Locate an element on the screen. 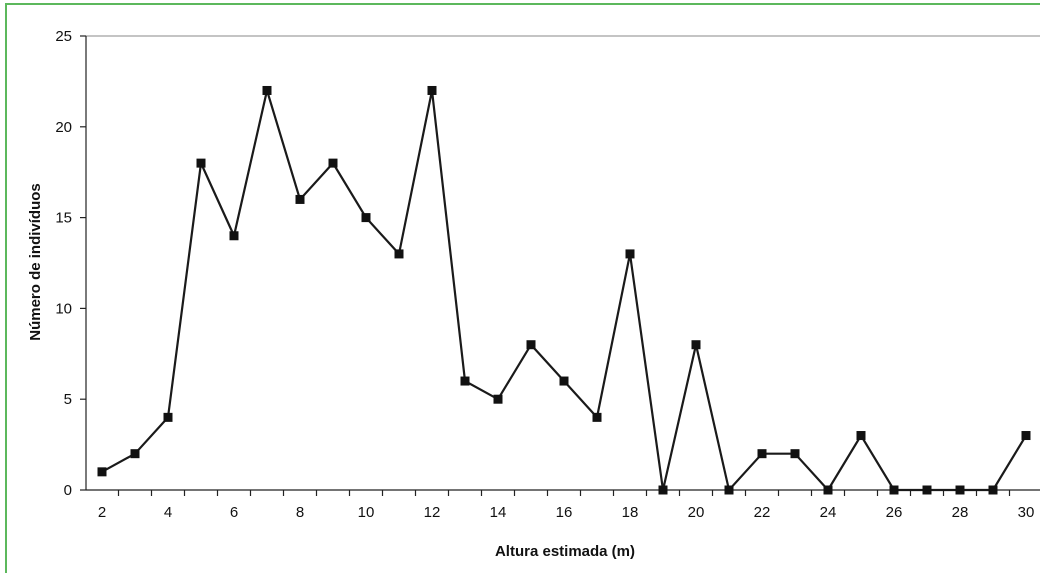 This screenshot has height=573, width=1040. y-tick-label: 5 is located at coordinates (68, 399).